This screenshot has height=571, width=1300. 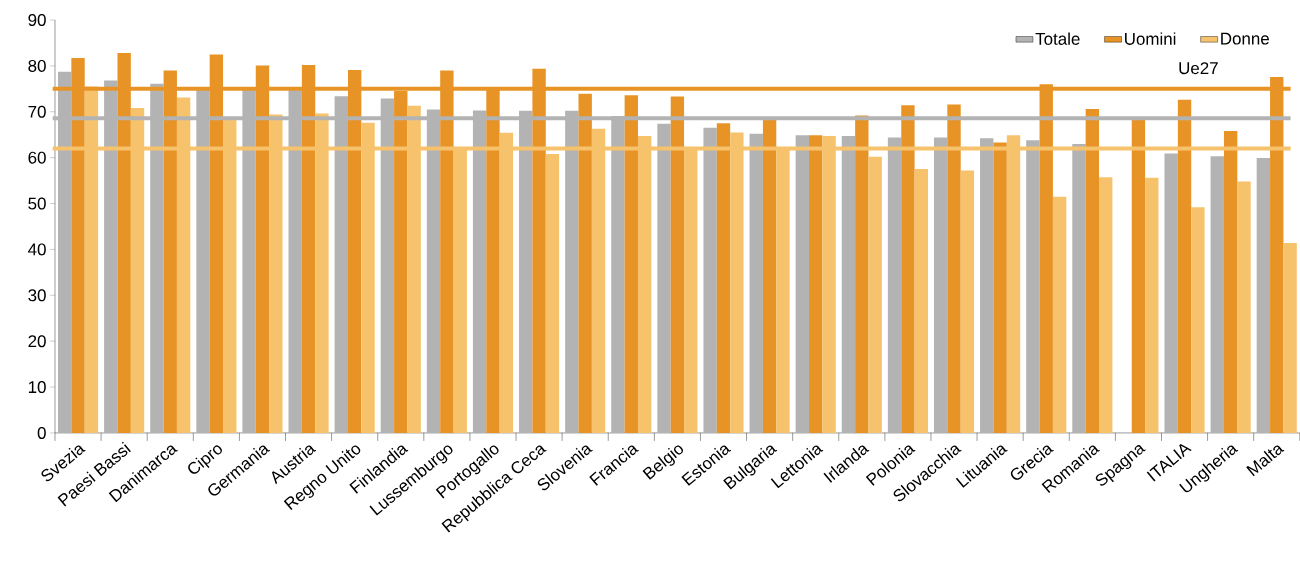 I want to click on y-tick-label: 0, so click(x=41, y=432).